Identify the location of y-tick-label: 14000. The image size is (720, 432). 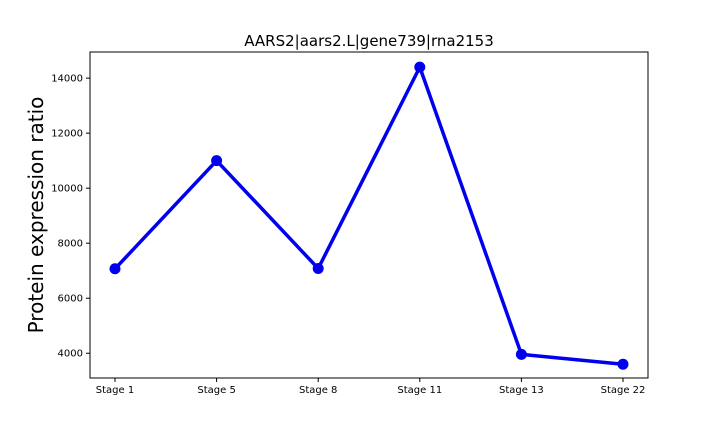
(67, 79).